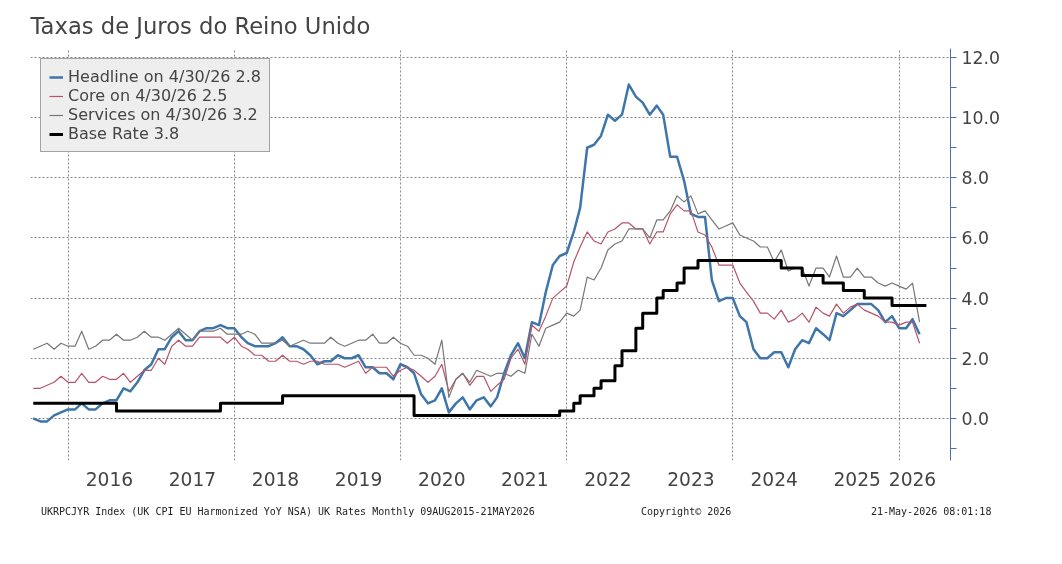 The width and height of the screenshot is (1062, 564). I want to click on text: UKRPCJYR Index (UK CPI EU Harmonized YoY NSA) UK Rates Monthly 09AUG2015-21MAY2026, so click(288, 512).